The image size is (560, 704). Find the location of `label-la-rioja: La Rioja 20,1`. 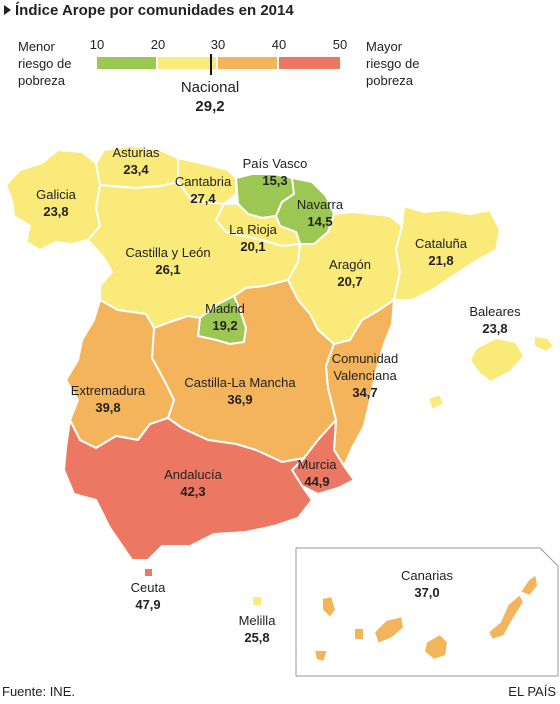

label-la-rioja: La Rioja 20,1 is located at coordinates (253, 238).